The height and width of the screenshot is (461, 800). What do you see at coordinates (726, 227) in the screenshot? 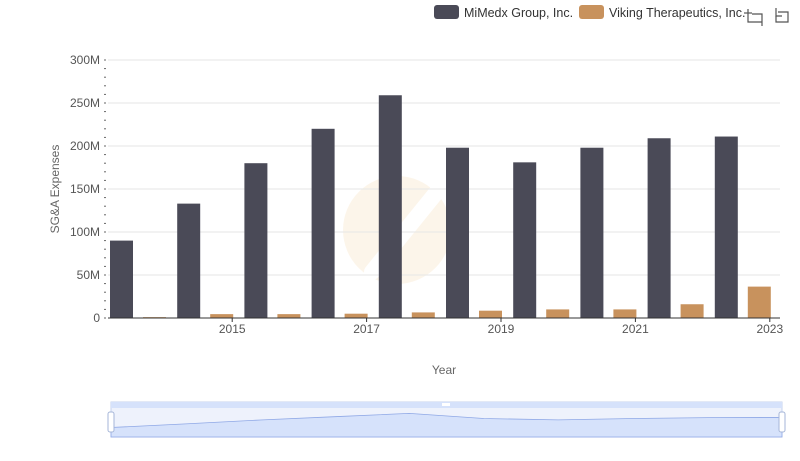
I see `bar-mimedx-2023` at bounding box center [726, 227].